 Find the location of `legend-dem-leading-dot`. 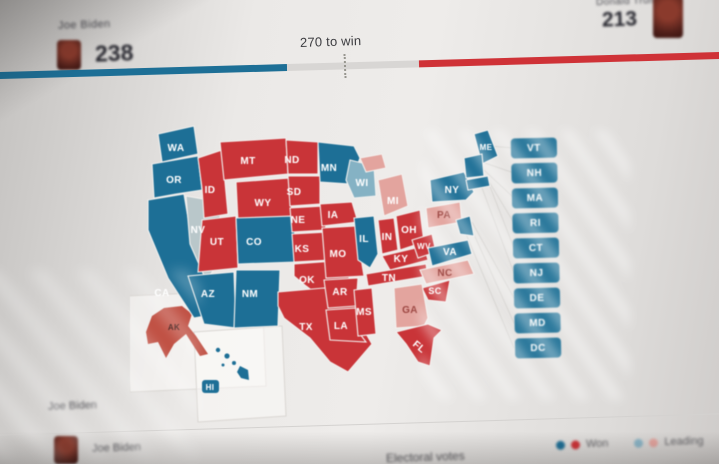

legend-dem-leading-dot is located at coordinates (639, 443).